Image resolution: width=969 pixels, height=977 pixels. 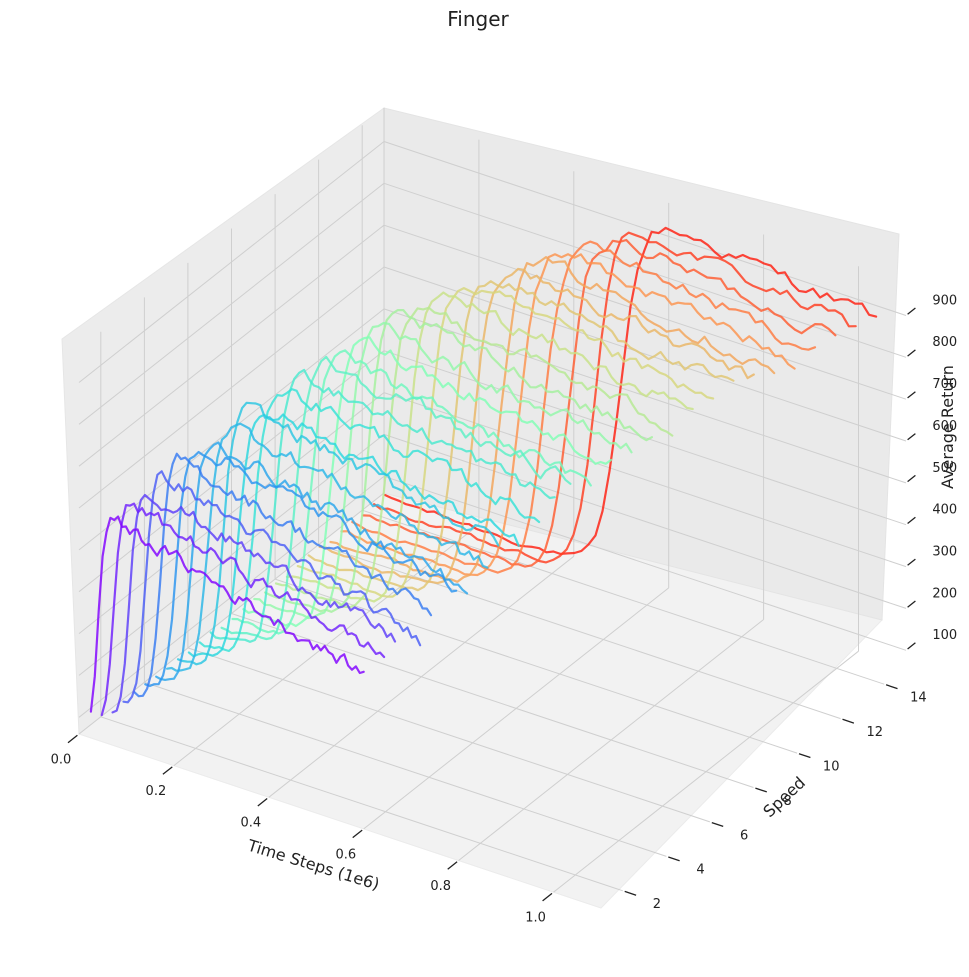 What do you see at coordinates (478, 19) in the screenshot?
I see `chart-title: Finger` at bounding box center [478, 19].